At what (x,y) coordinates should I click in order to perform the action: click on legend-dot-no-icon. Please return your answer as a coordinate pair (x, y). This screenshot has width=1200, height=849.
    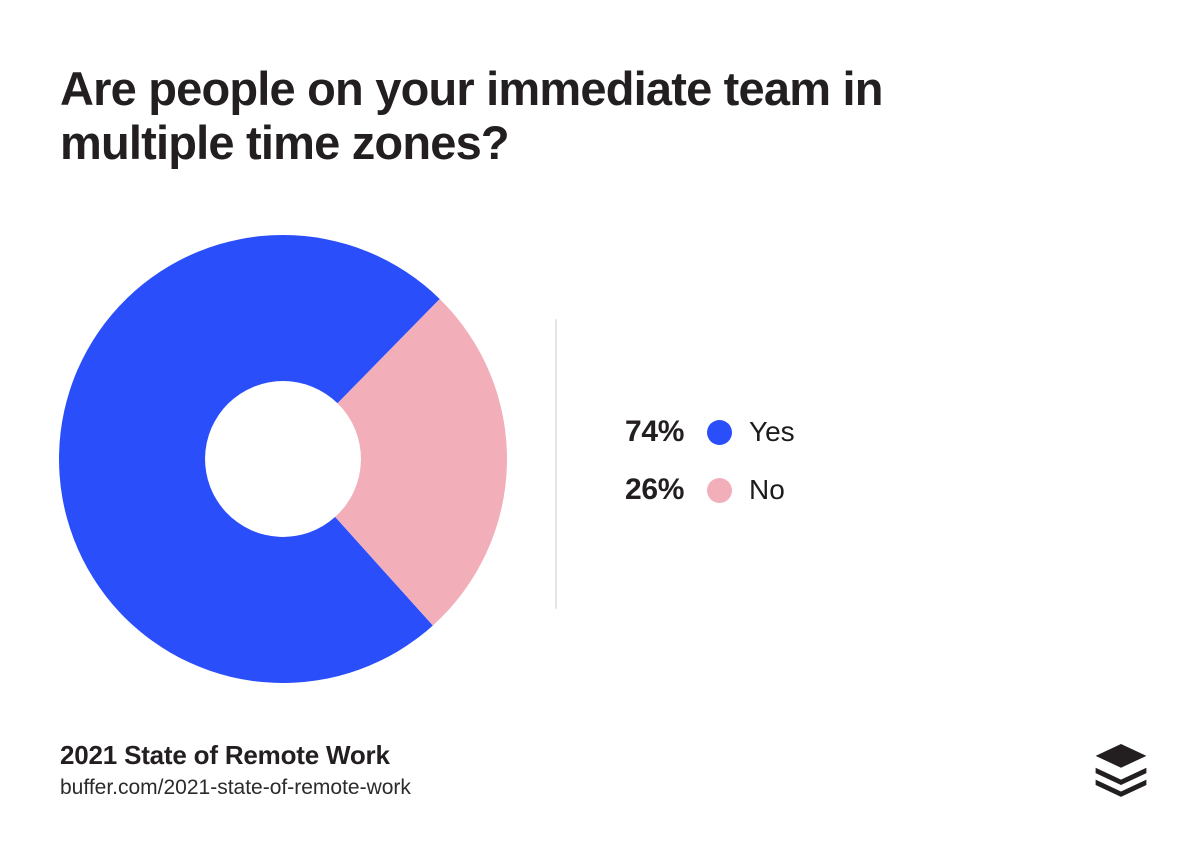
    Looking at the image, I should click on (719, 490).